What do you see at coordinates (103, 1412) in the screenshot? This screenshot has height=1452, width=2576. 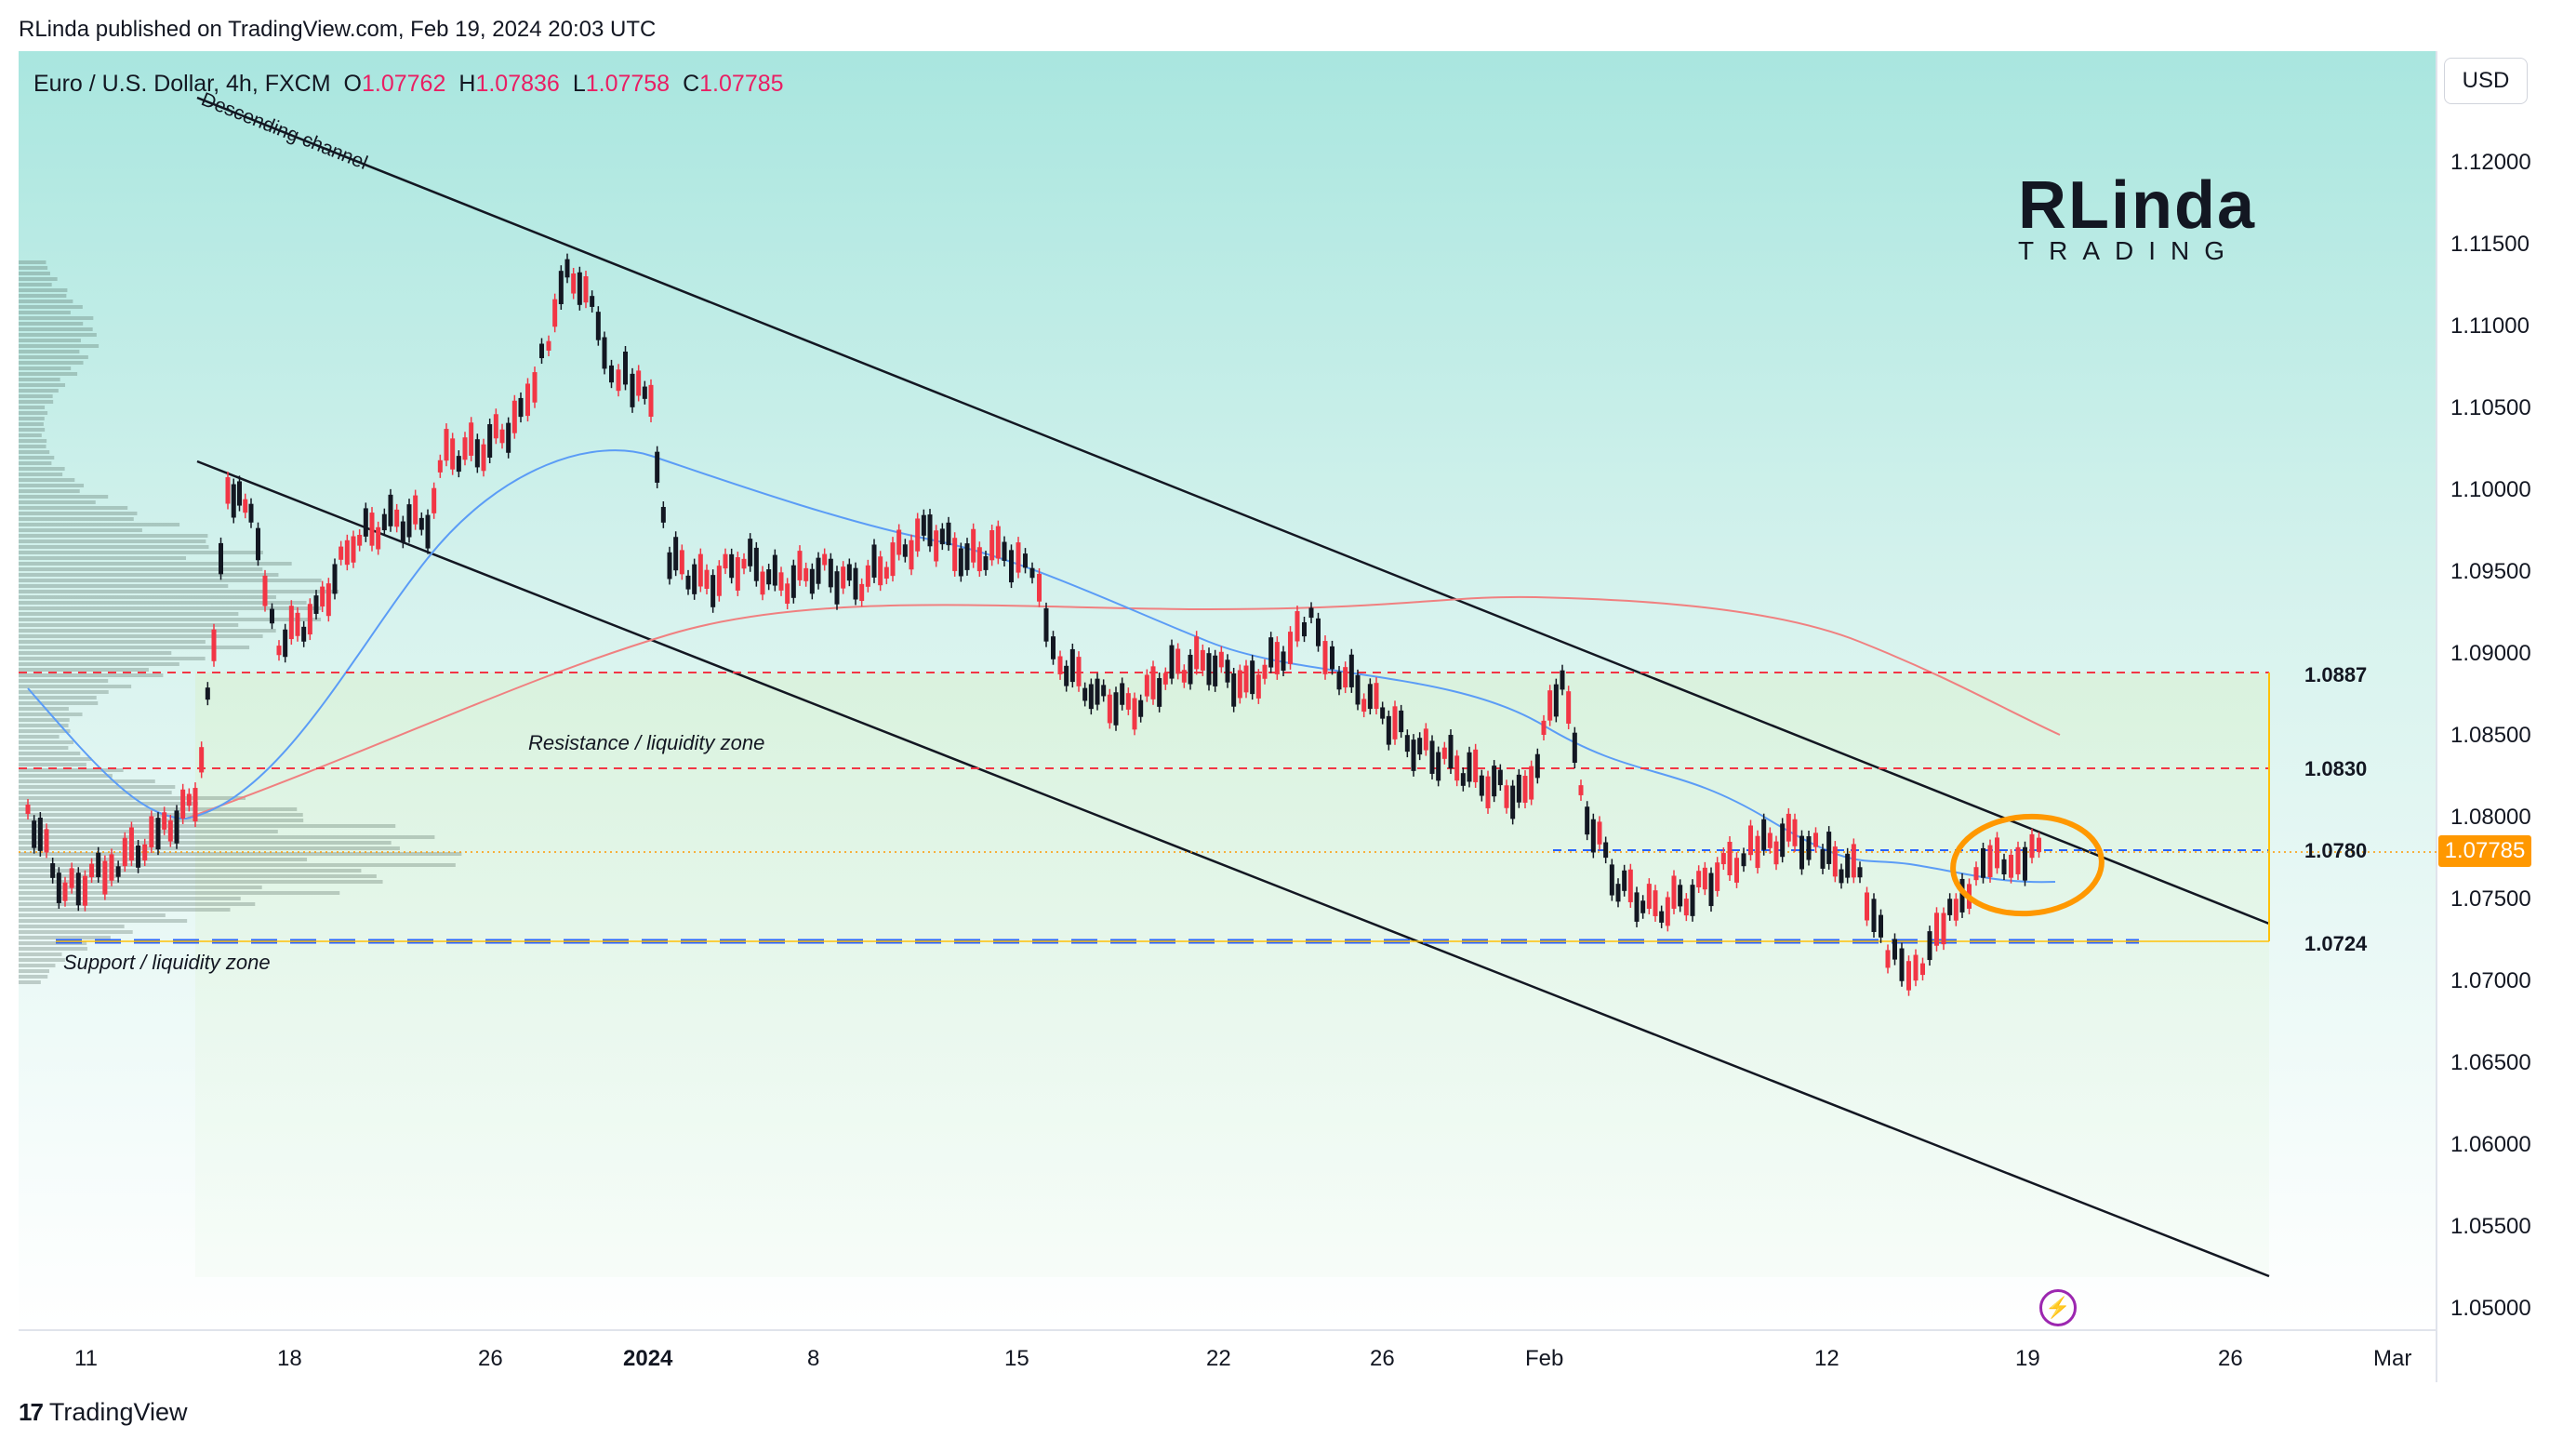 I see `tradingview-footer: 17 TradingView` at bounding box center [103, 1412].